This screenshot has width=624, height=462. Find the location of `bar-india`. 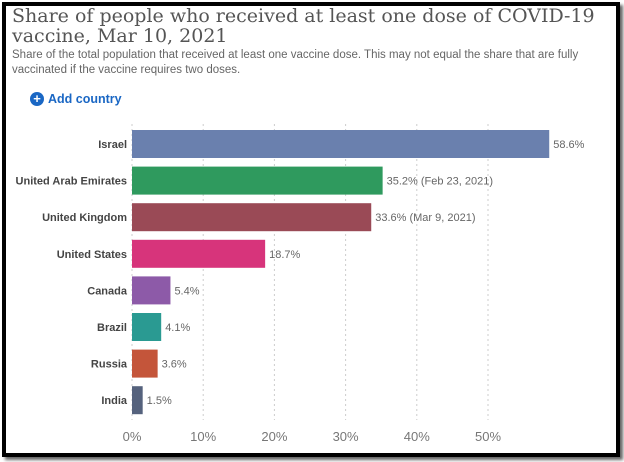

bar-india is located at coordinates (137, 400).